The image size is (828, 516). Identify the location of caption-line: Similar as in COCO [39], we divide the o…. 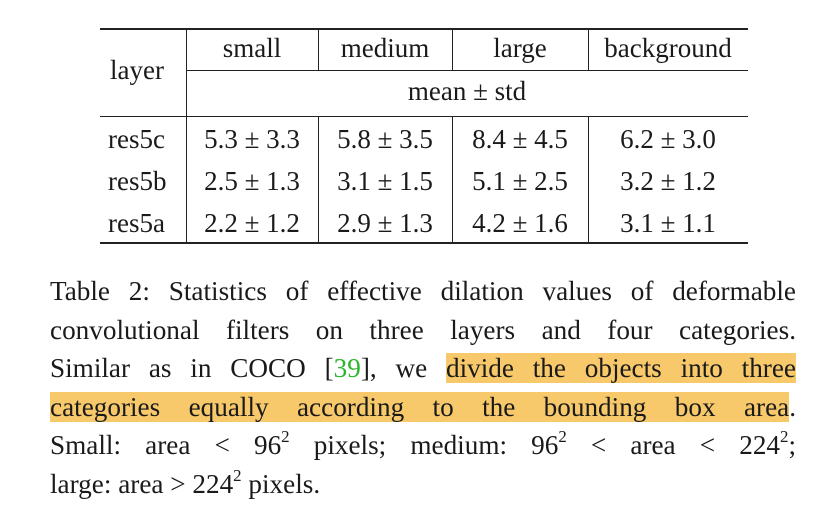
(423, 368).